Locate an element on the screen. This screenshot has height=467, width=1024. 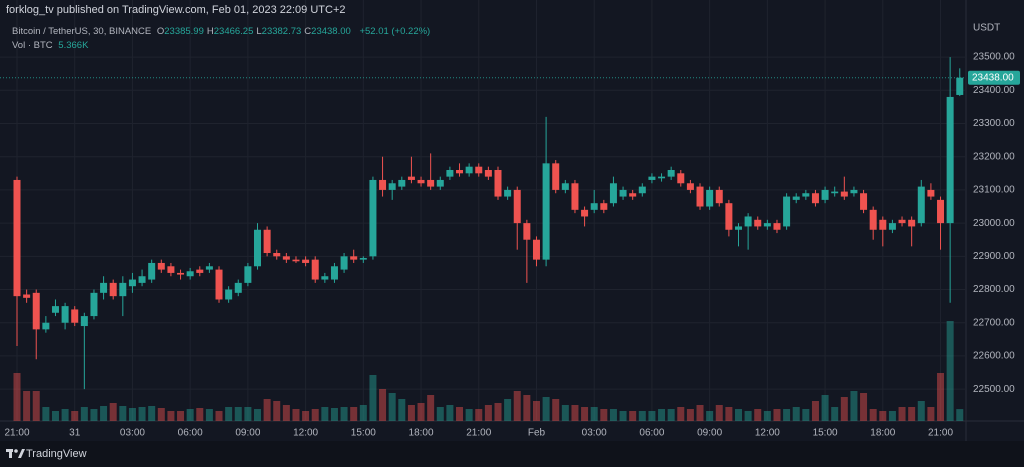
y-tick-label: 23500.00 is located at coordinates (994, 57).